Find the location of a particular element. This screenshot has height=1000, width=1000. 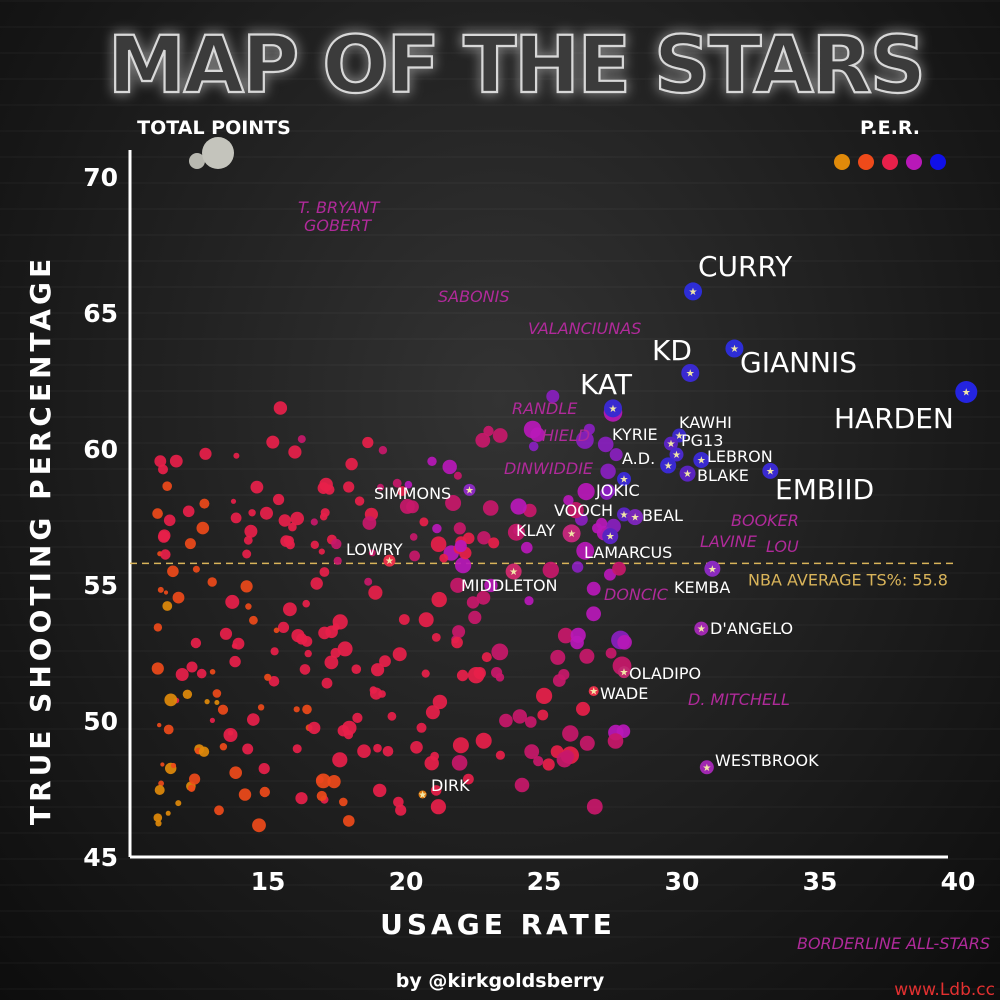

legend-per-swatch is located at coordinates (890, 162).